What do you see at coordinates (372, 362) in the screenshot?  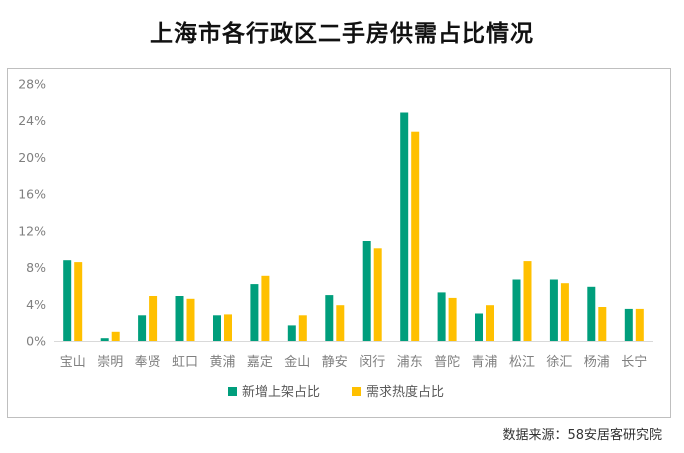 I see `x-tick-label: 闵行` at bounding box center [372, 362].